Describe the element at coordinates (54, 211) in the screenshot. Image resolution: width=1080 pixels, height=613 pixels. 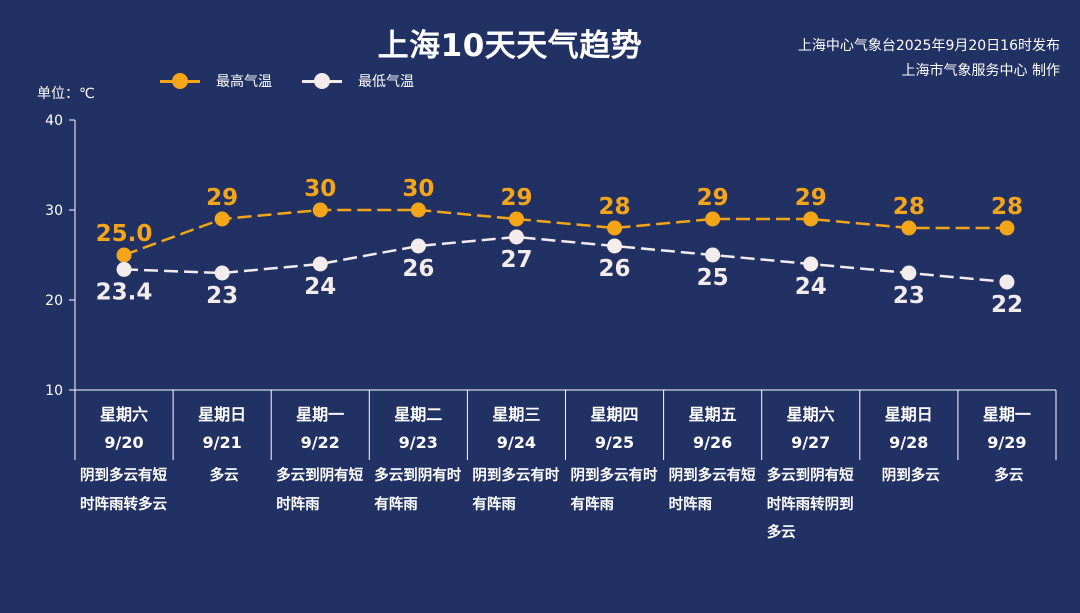
I see `y-tick-label: 30` at that location.